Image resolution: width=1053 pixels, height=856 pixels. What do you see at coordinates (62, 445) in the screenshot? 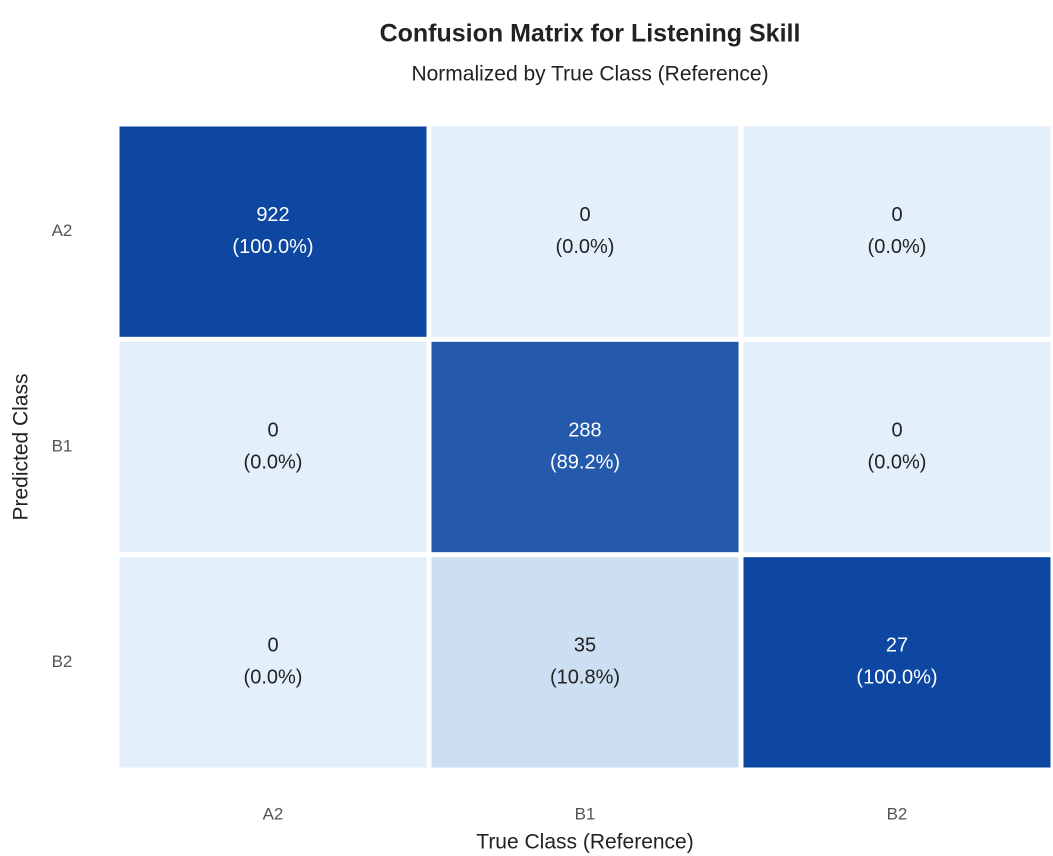
I see `y-tick-label: B1` at bounding box center [62, 445].